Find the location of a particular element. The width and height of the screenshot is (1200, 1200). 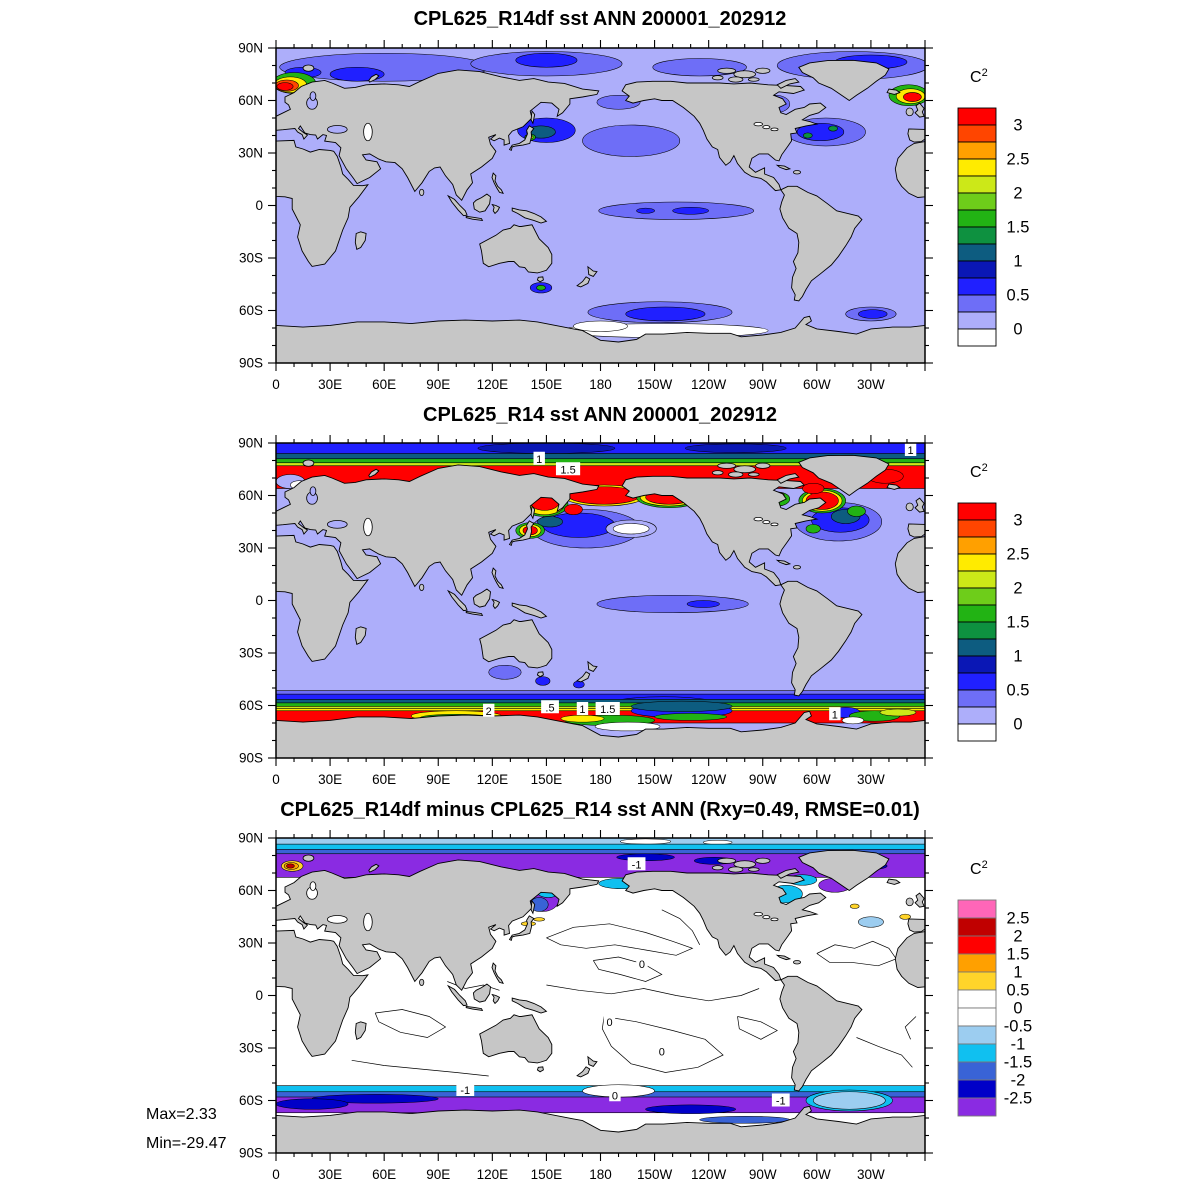

colorbar-tick-label: -2 is located at coordinates (1018, 1081).